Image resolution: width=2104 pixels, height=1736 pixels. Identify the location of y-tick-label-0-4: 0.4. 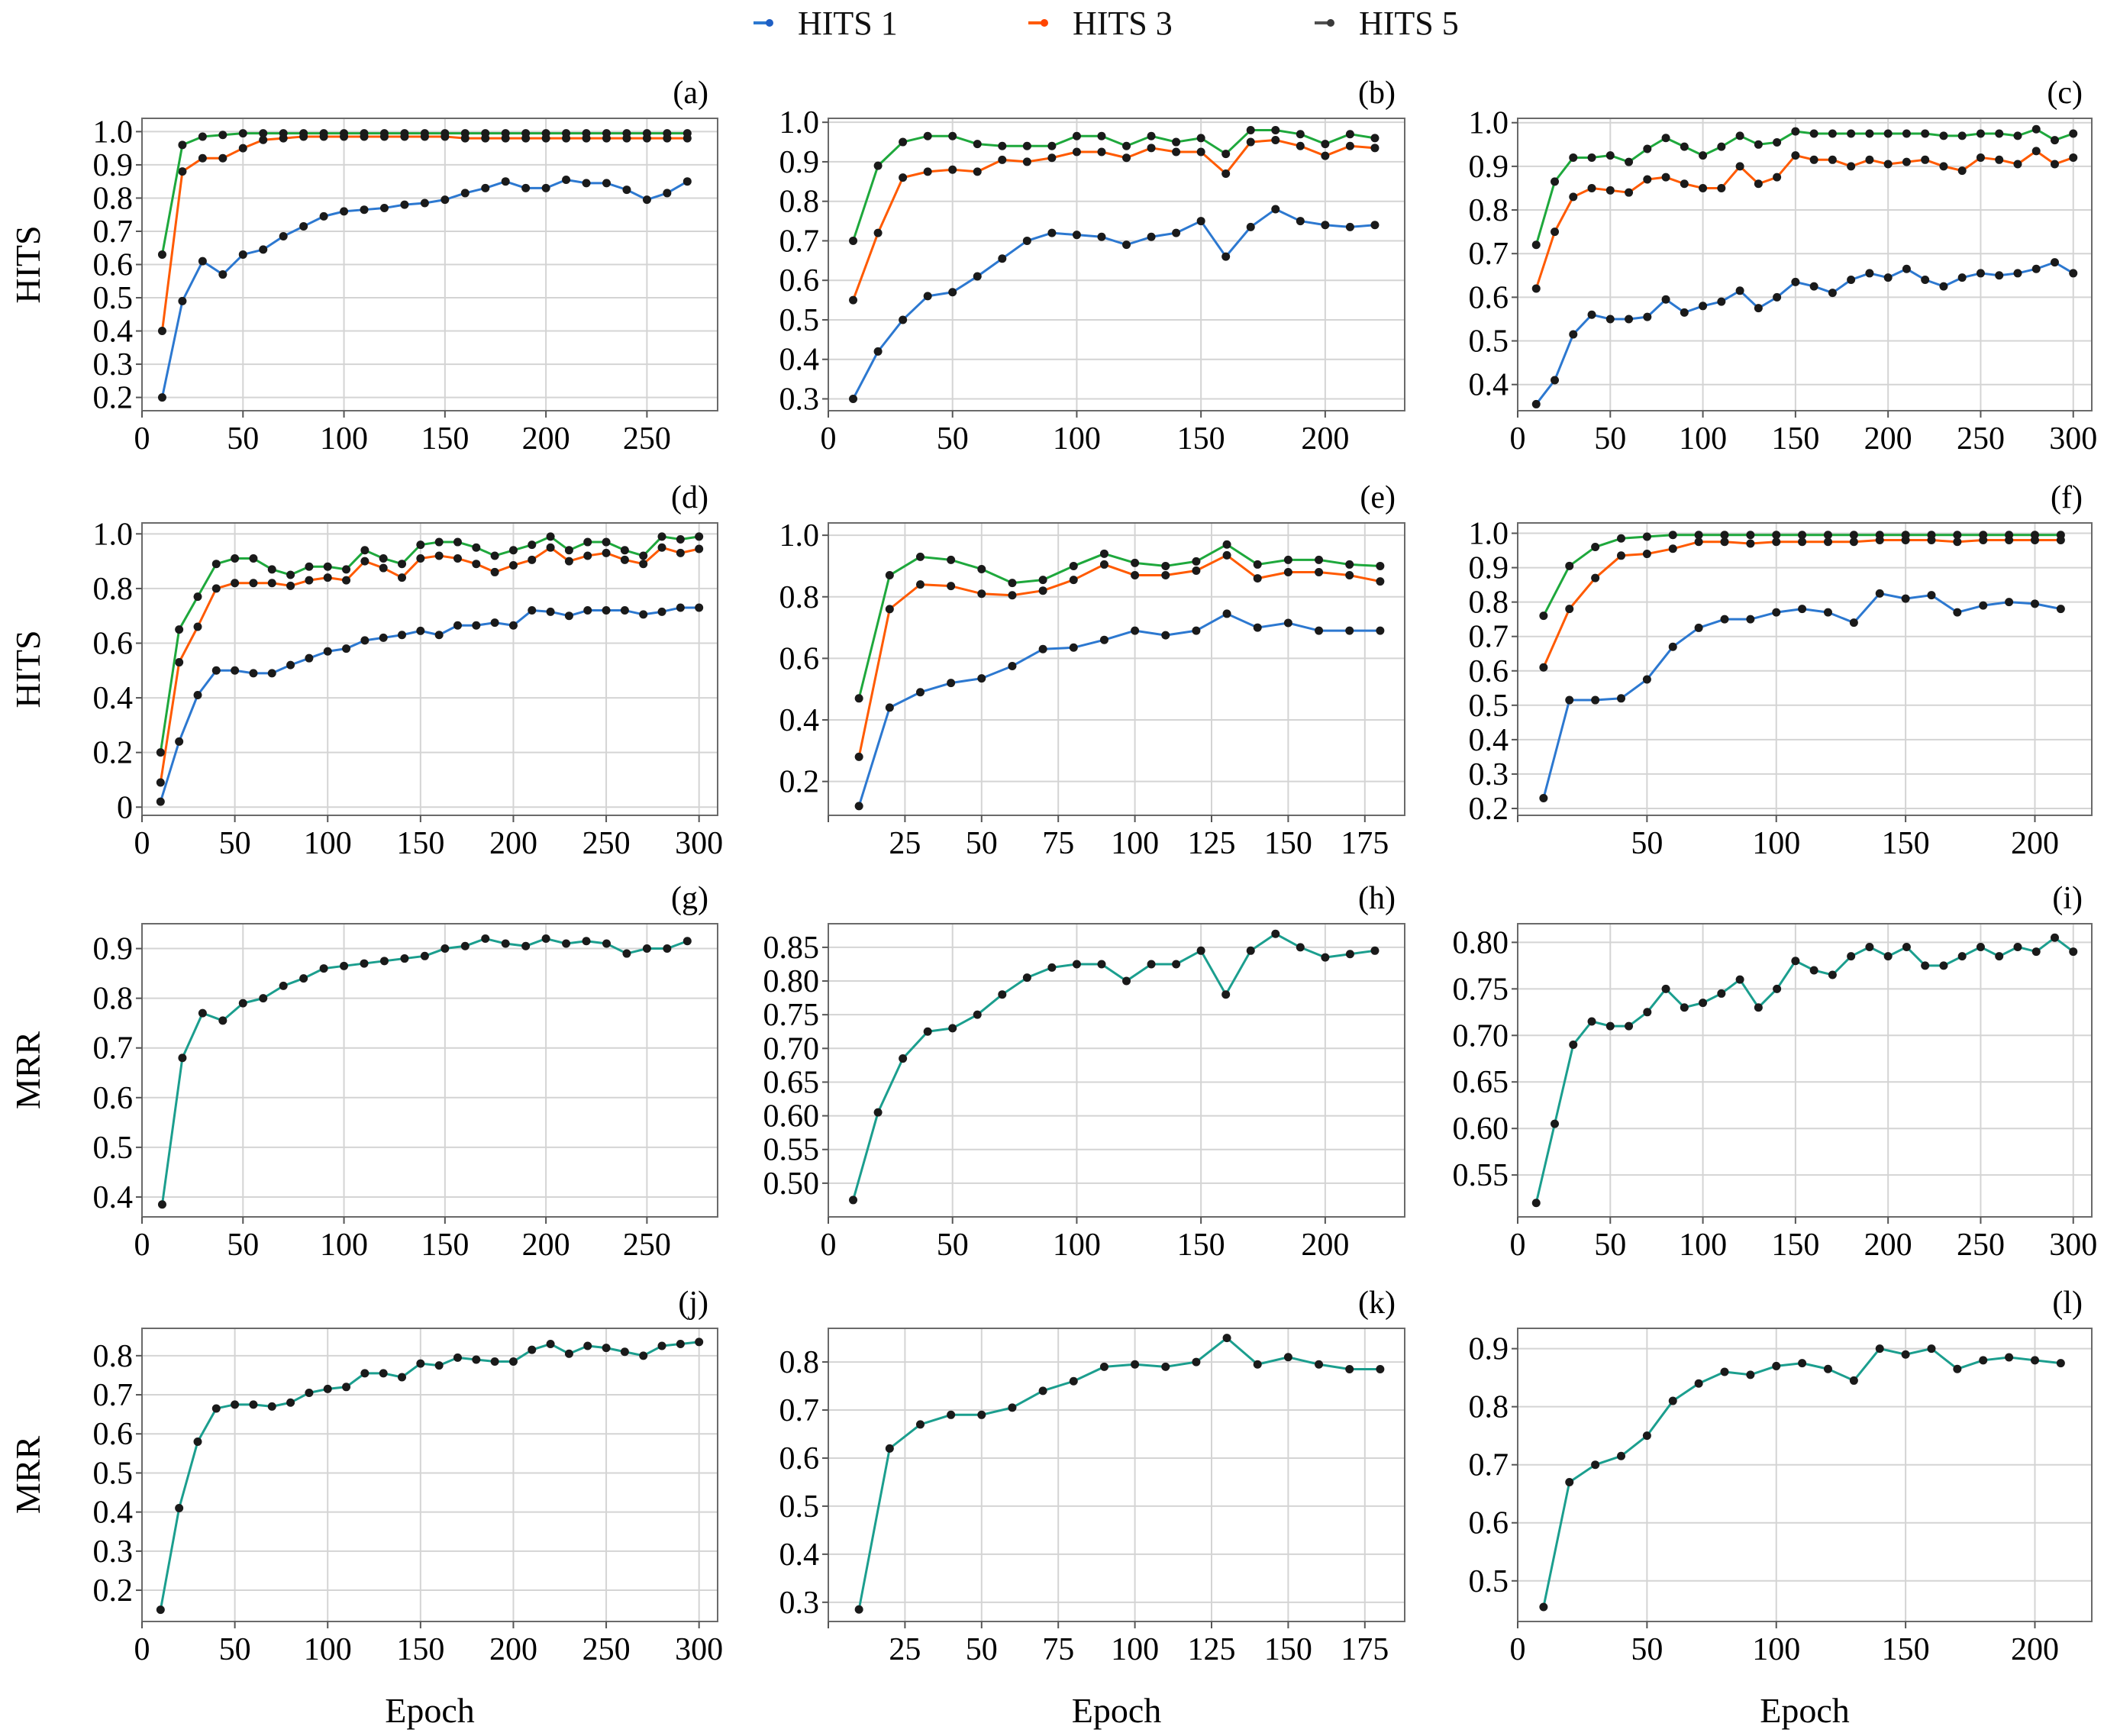
(113, 1513).